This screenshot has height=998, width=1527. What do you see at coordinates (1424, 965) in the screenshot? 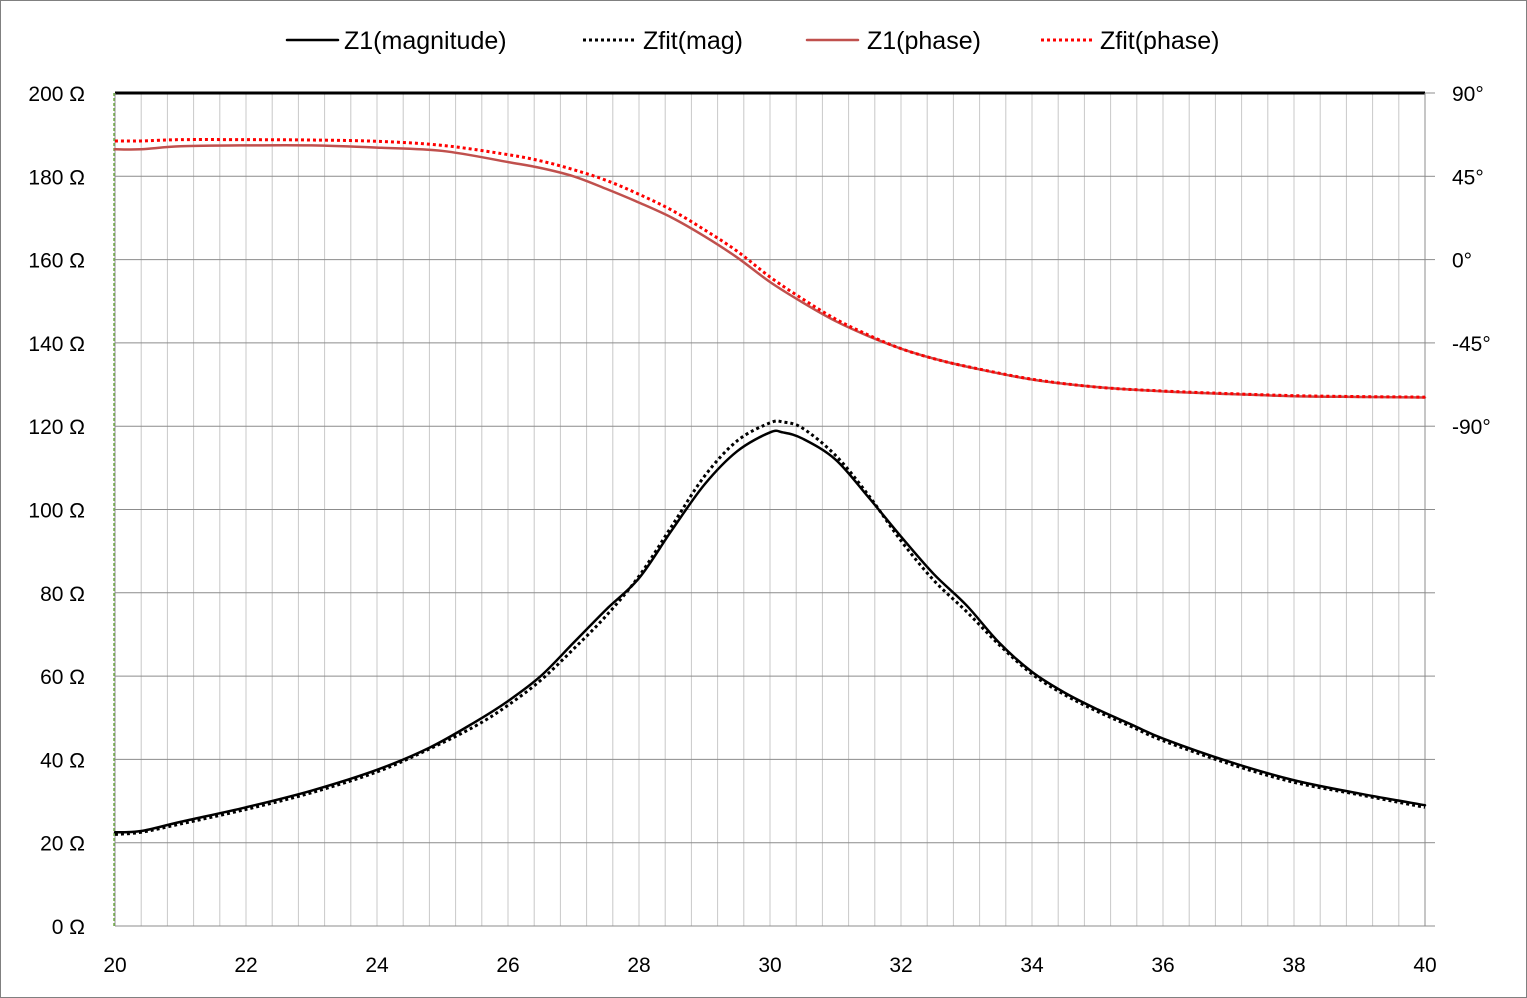
I see `x-tick-label: 40` at bounding box center [1424, 965].